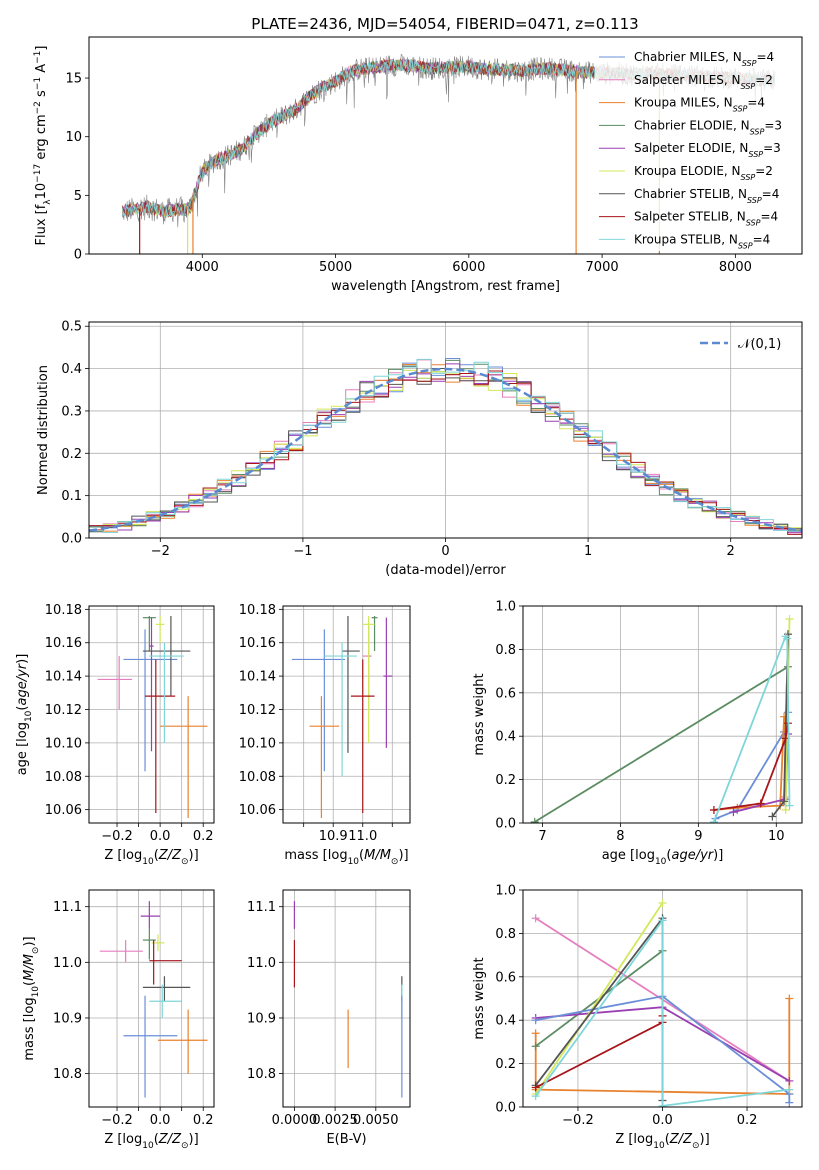  I want to click on legend-label: Salpeter MILES, NSSP=2, so click(703, 82).